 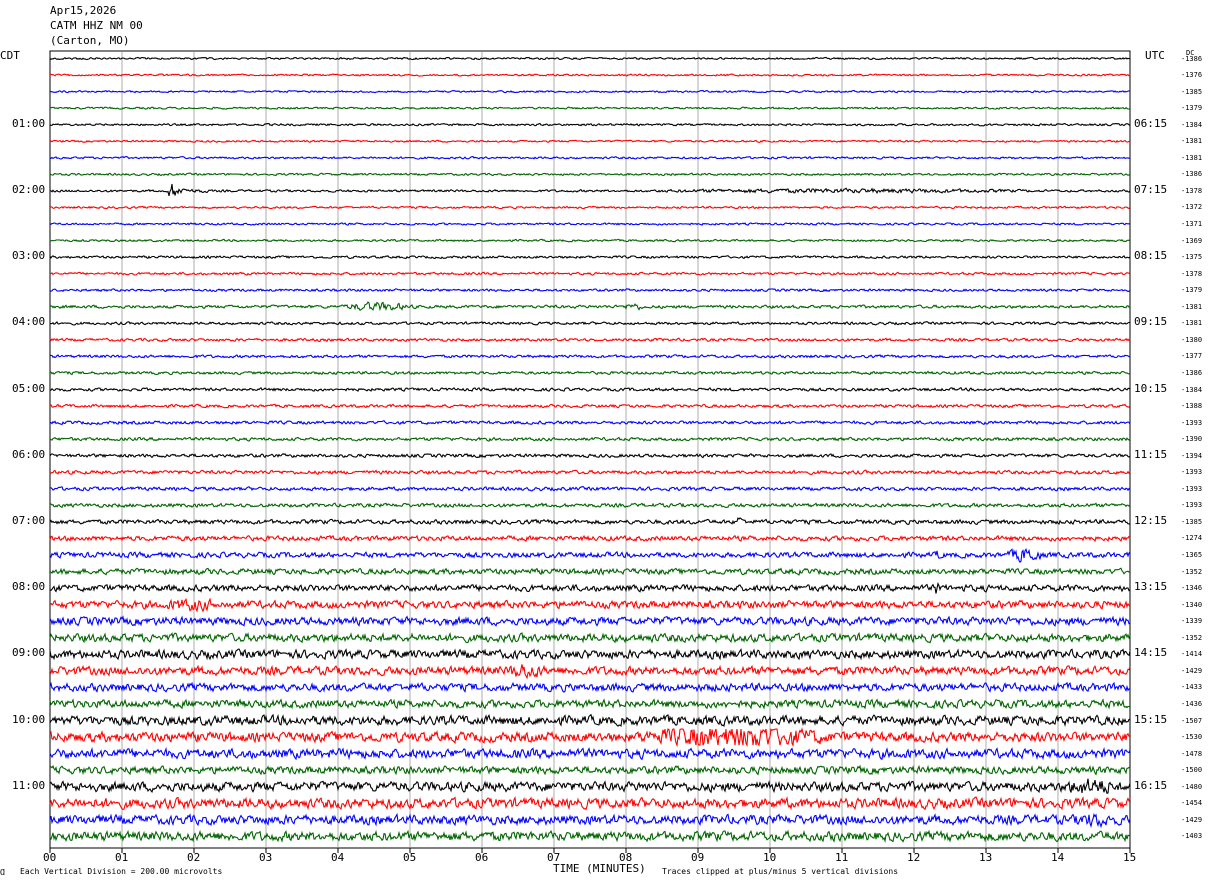 What do you see at coordinates (1192, 621) in the screenshot?
I see `dc-value-label: -1339` at bounding box center [1192, 621].